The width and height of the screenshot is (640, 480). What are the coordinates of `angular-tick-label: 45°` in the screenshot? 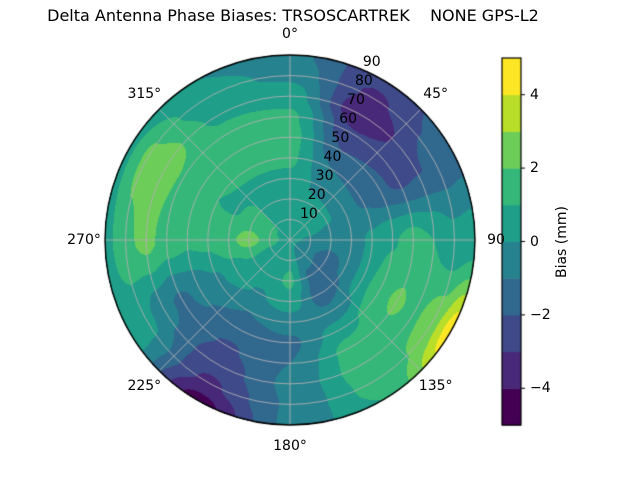 It's located at (436, 94).